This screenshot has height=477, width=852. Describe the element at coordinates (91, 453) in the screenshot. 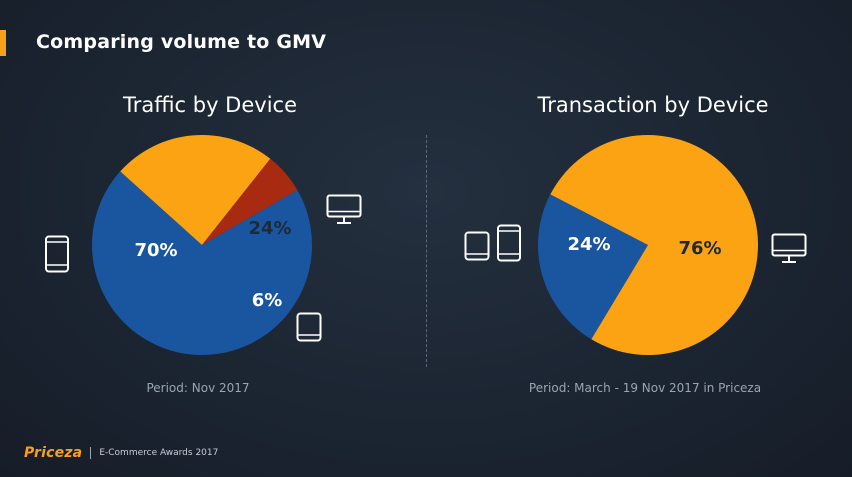

I see `footer-separator` at that location.